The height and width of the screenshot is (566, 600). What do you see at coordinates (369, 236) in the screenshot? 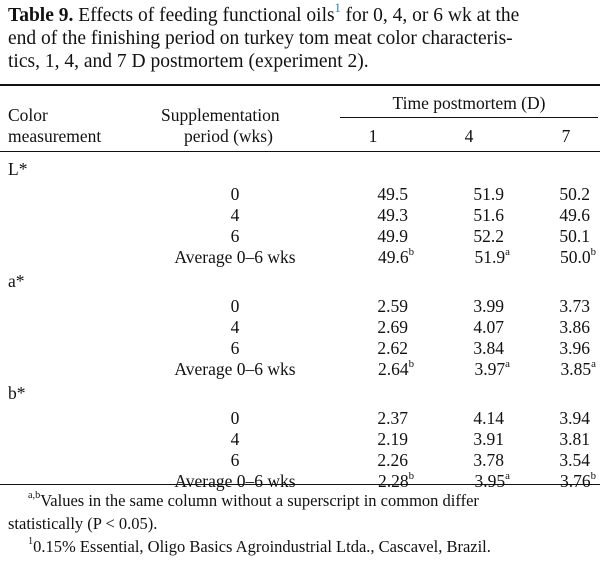
I see `value-cell: 49.9` at bounding box center [369, 236].